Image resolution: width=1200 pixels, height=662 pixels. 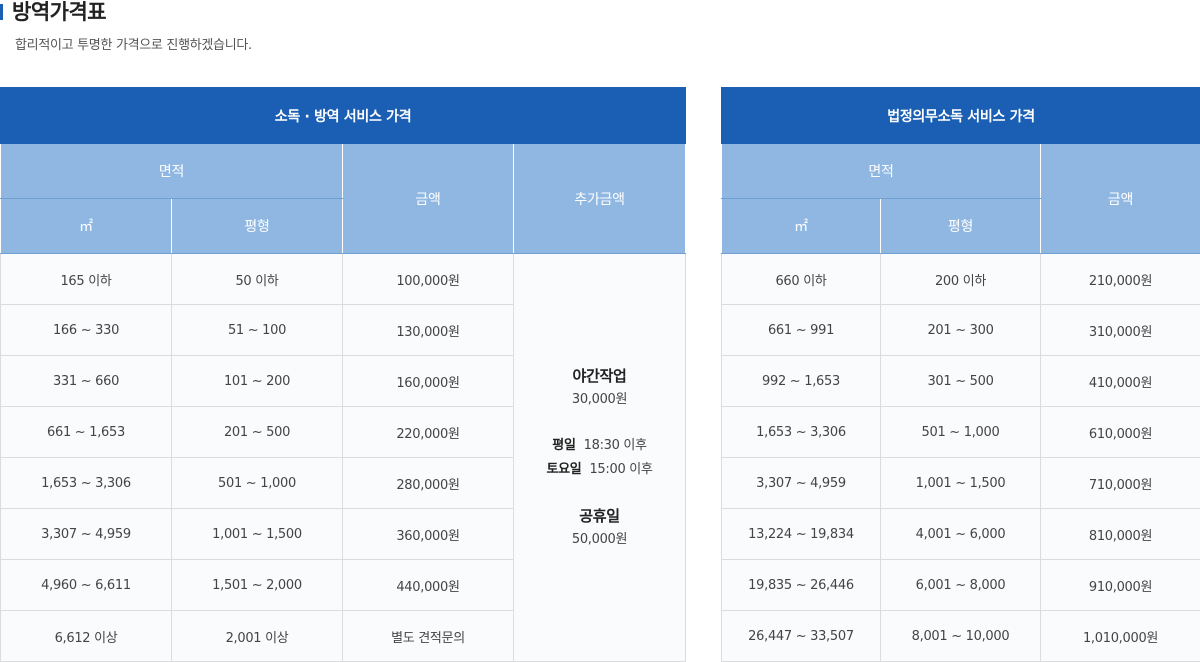 I want to click on m2-cell: 6,612 이상, so click(x=86, y=636).